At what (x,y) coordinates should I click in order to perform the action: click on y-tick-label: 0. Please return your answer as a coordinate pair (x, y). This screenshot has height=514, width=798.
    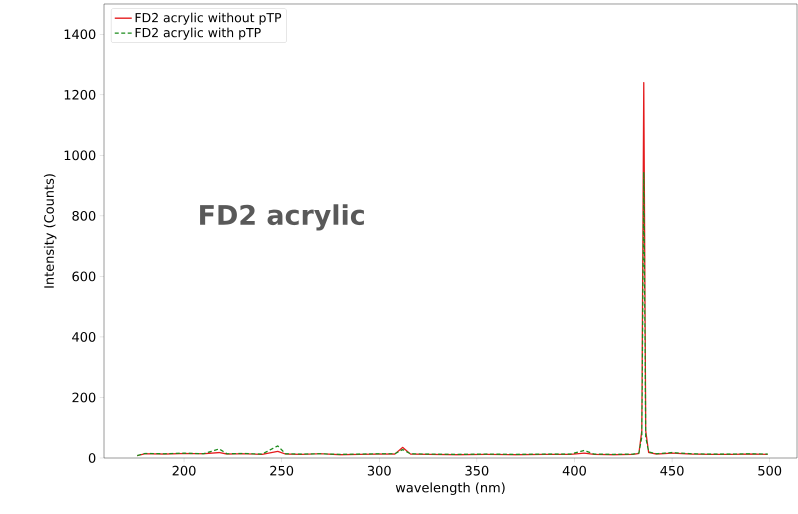
    Looking at the image, I should click on (92, 458).